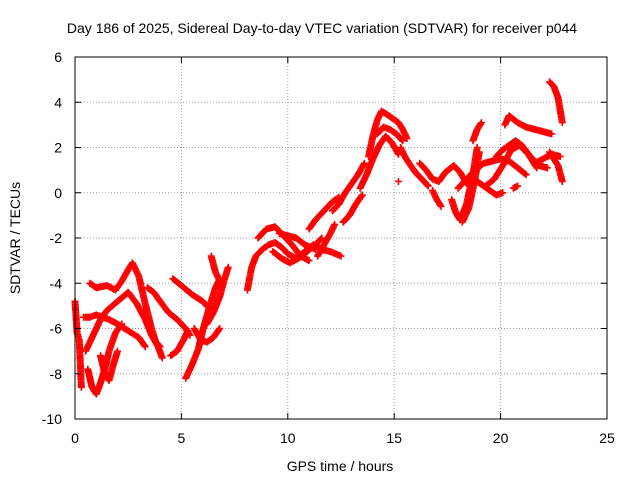 The height and width of the screenshot is (480, 640). Describe the element at coordinates (52, 419) in the screenshot. I see `y-tick-label: -10` at that location.